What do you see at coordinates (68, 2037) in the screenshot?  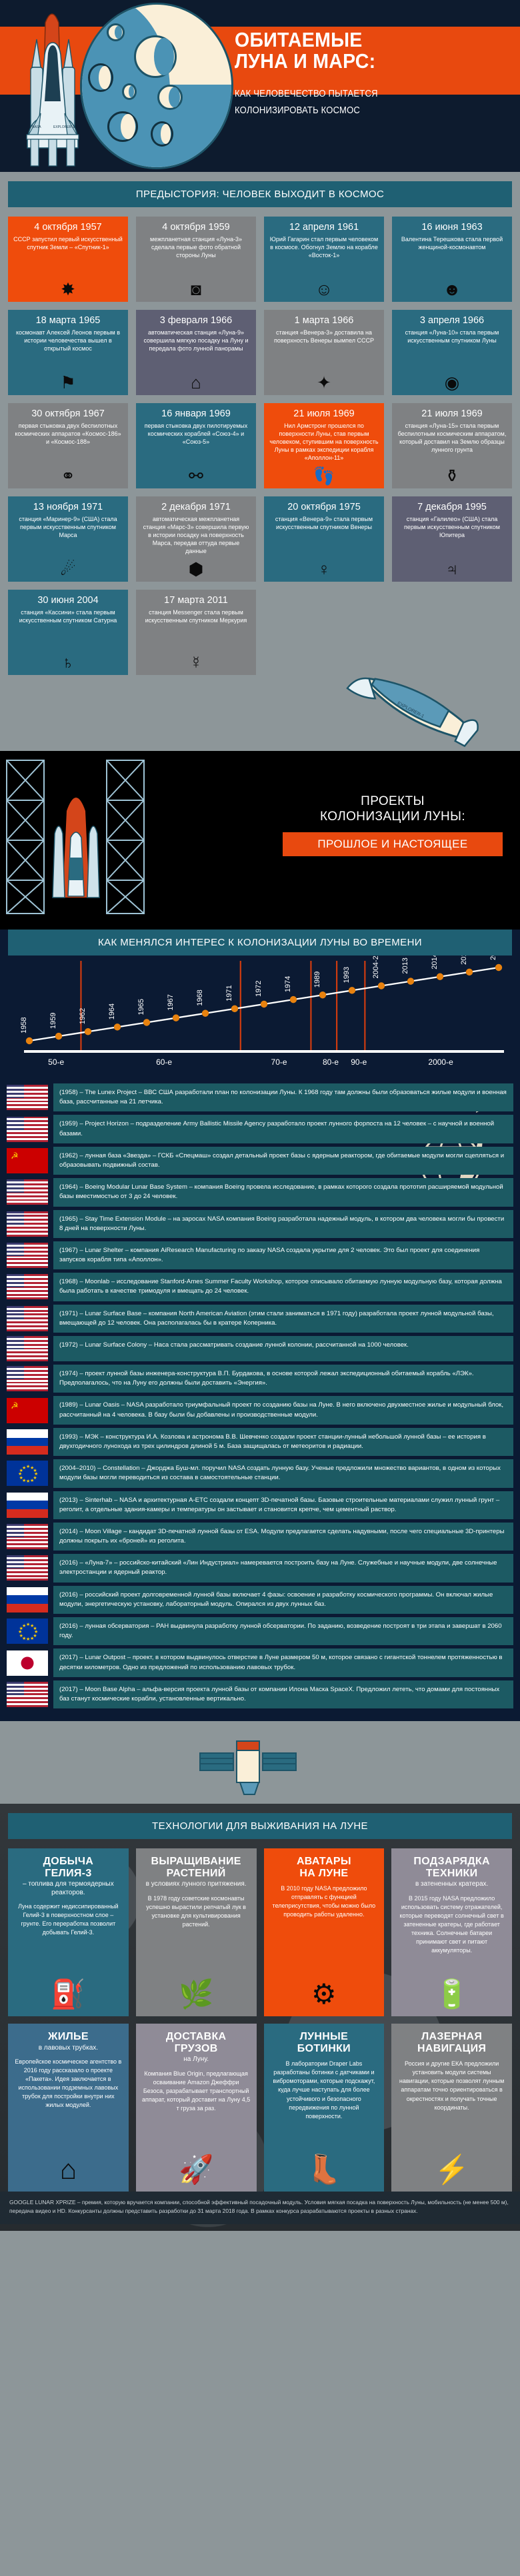 I see `tech-card-title: ЖИЛЬЕ` at bounding box center [68, 2037].